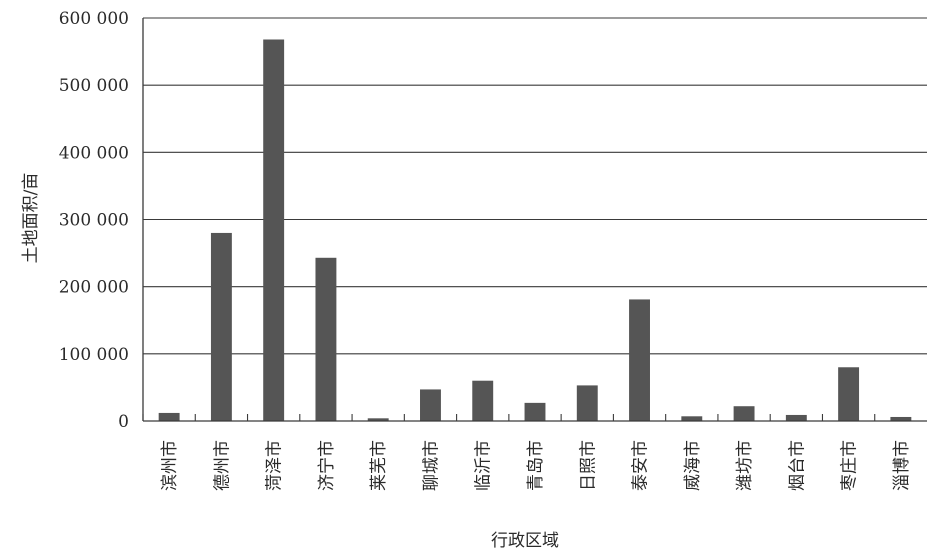  What do you see at coordinates (431, 465) in the screenshot?
I see `x-tick-label: 聊城市` at bounding box center [431, 465].